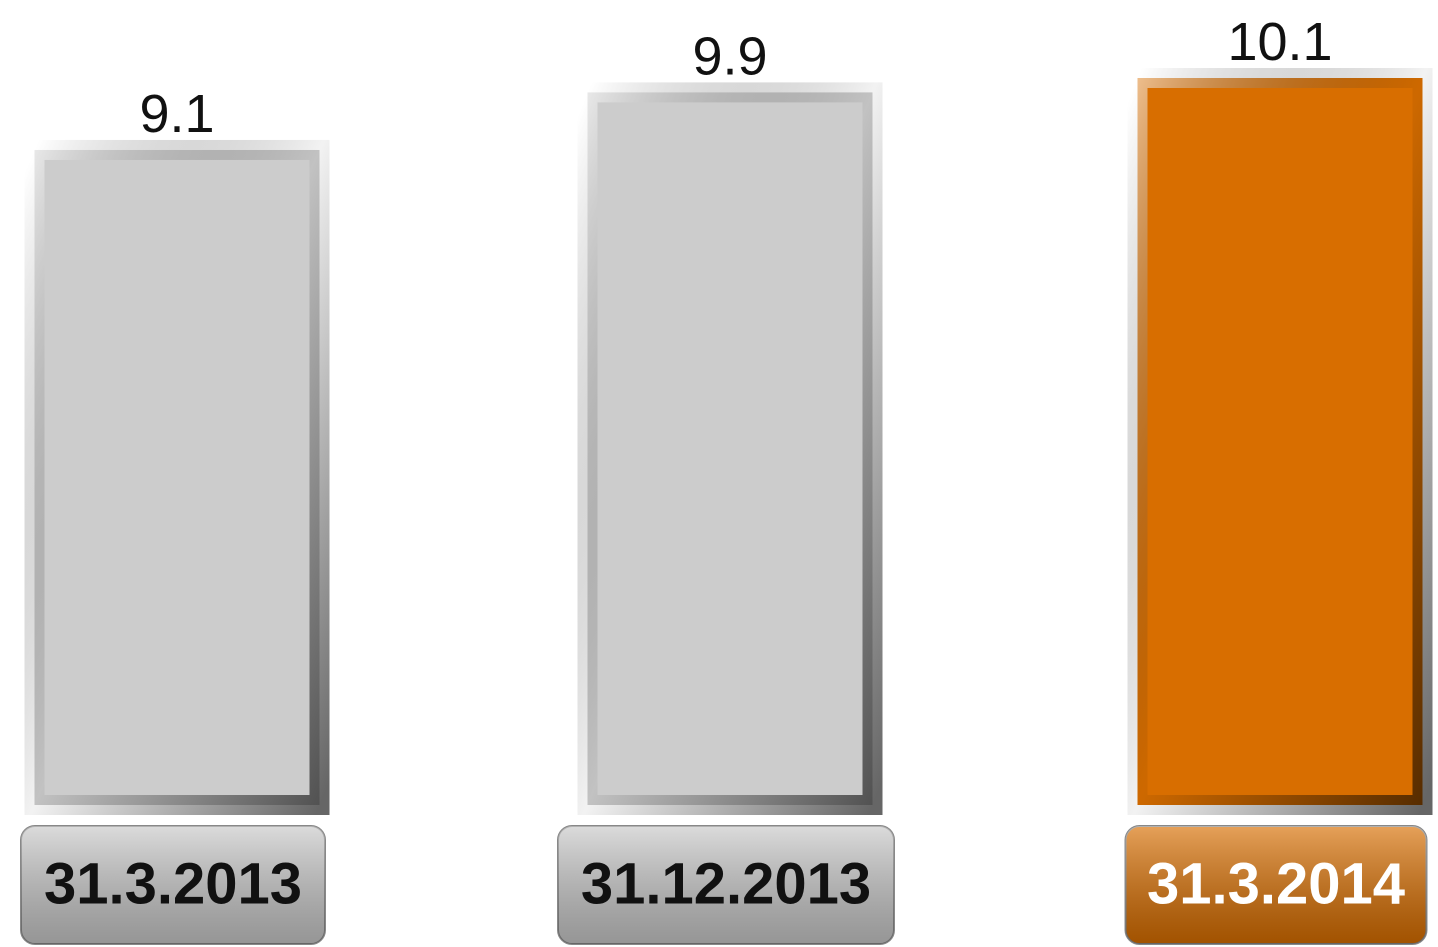 The image size is (1438, 947). I want to click on value-label: 10.1, so click(1279, 42).